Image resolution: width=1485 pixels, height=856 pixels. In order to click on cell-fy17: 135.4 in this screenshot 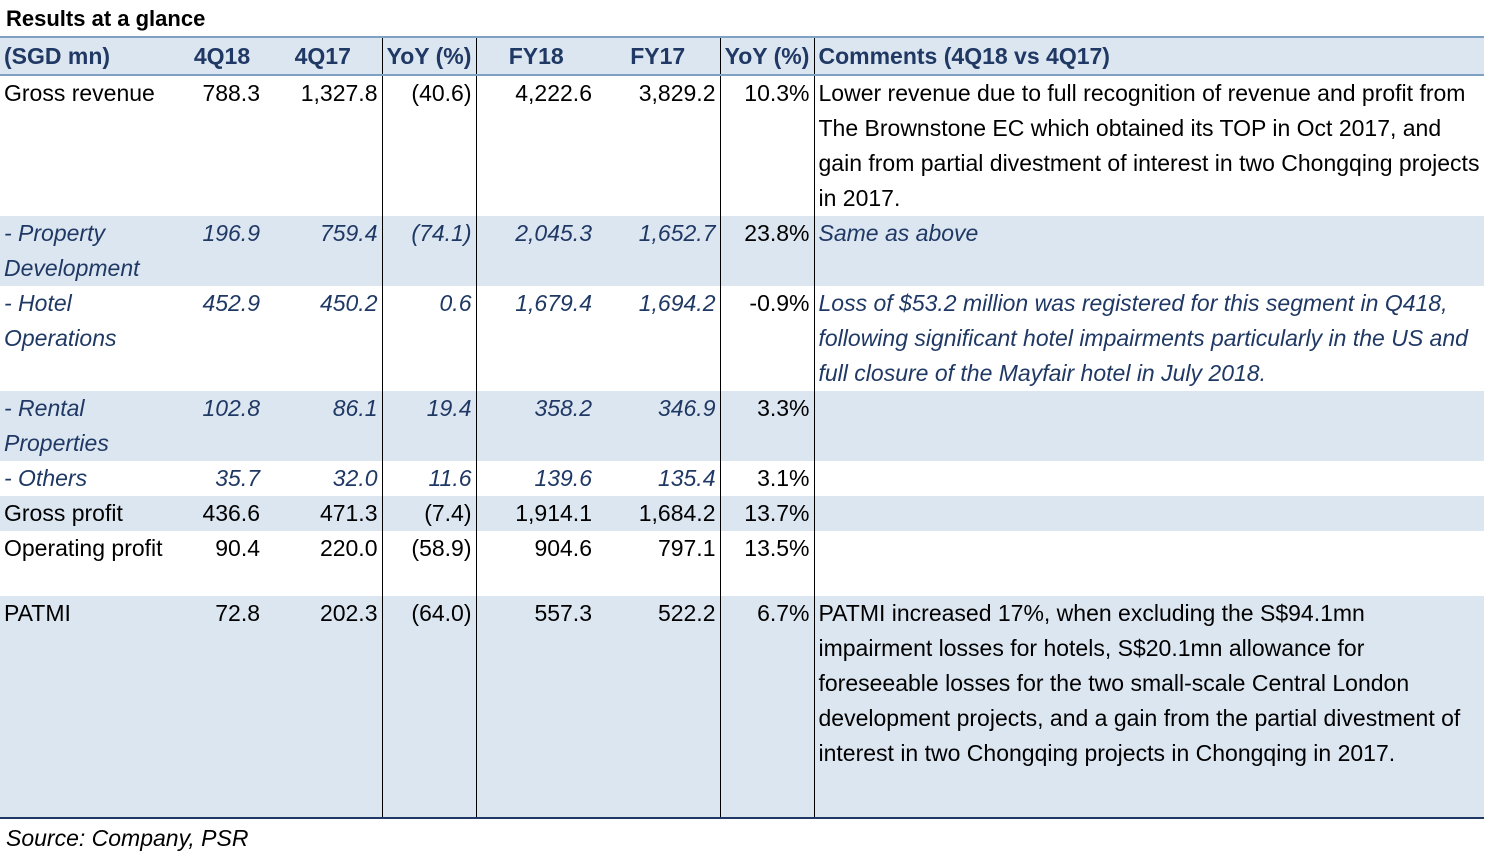, I will do `click(658, 478)`.